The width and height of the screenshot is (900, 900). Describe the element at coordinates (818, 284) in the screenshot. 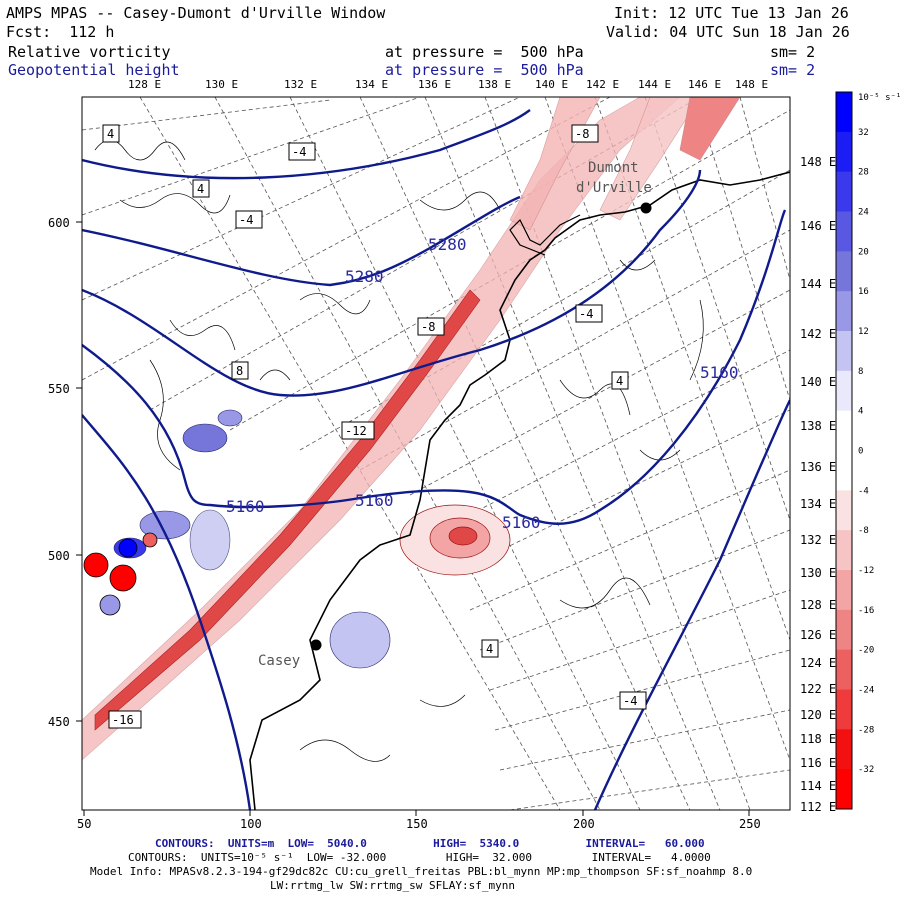

I see `lon-label-right: 144 E` at that location.